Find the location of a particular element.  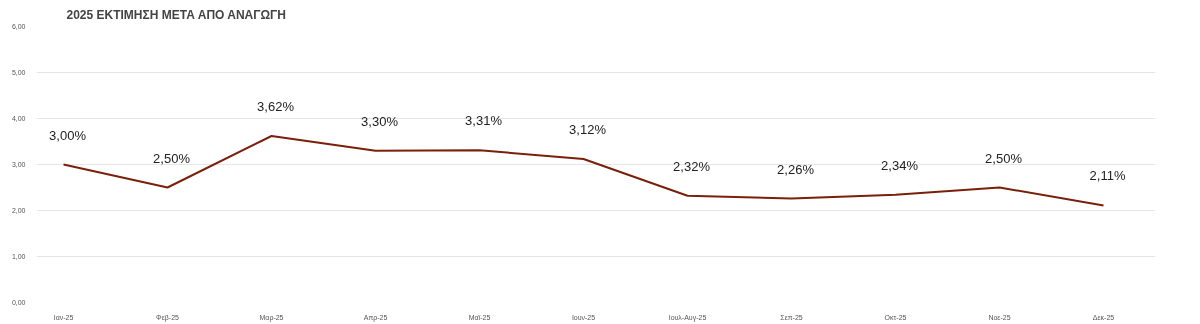

data-label: 2,26% is located at coordinates (796, 169).